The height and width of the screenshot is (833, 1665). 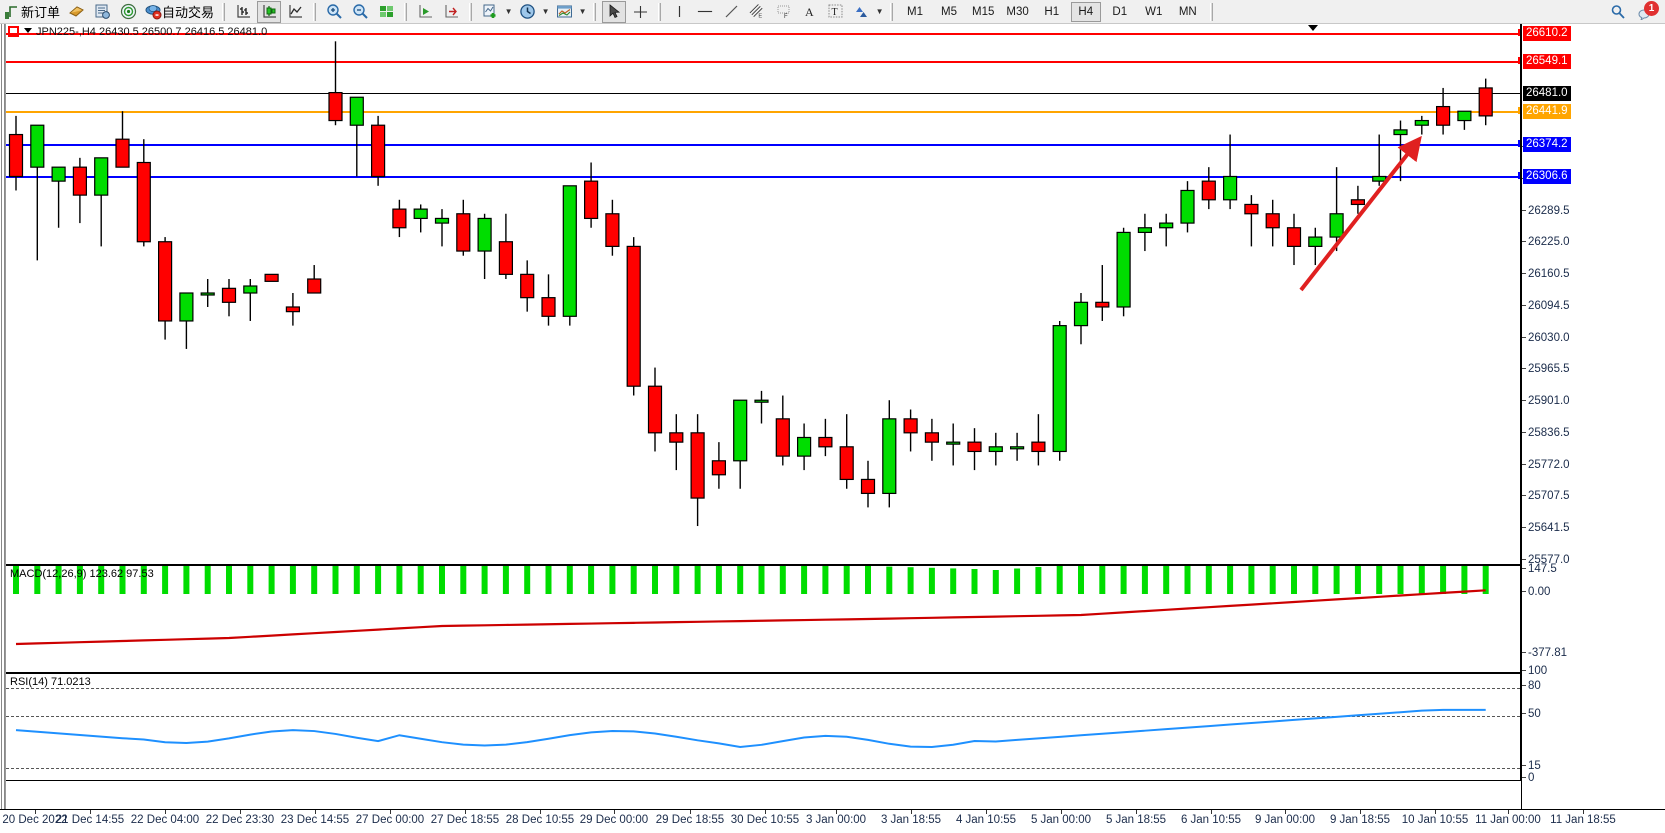 I want to click on price-level-badge-blue: 26306.6, so click(x=1547, y=176).